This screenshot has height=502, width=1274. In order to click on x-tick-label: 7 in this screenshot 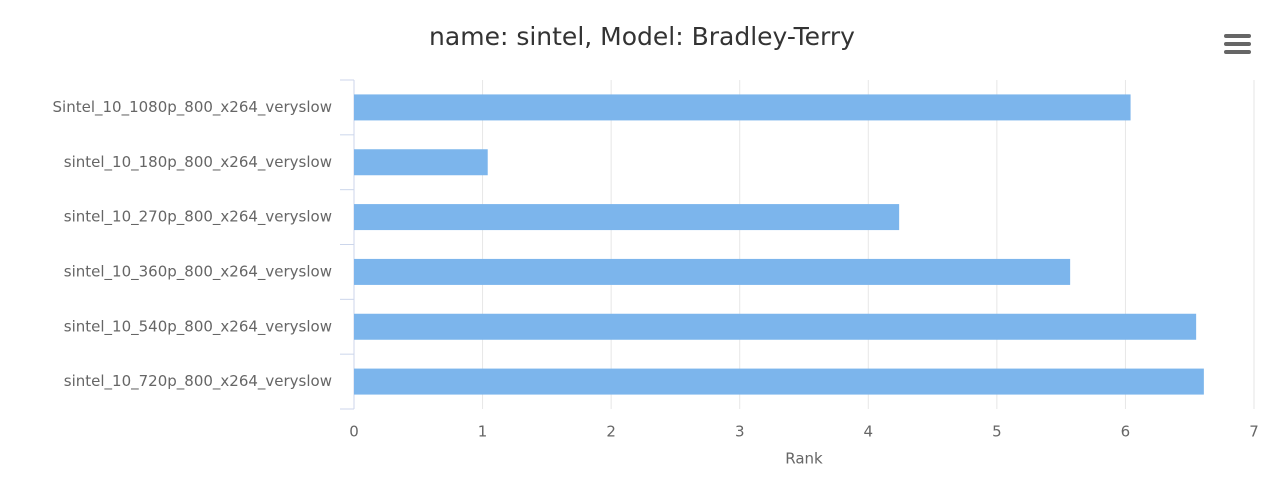, I will do `click(1254, 432)`.